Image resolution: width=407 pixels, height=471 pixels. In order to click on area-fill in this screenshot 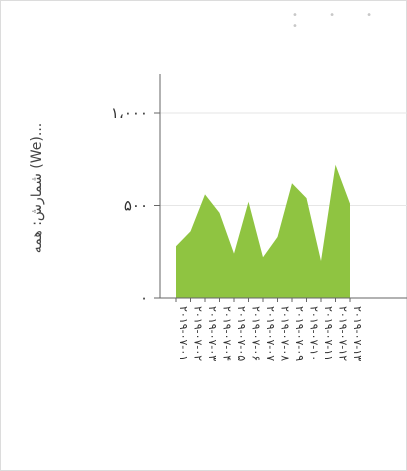, I will do `click(263, 231)`.